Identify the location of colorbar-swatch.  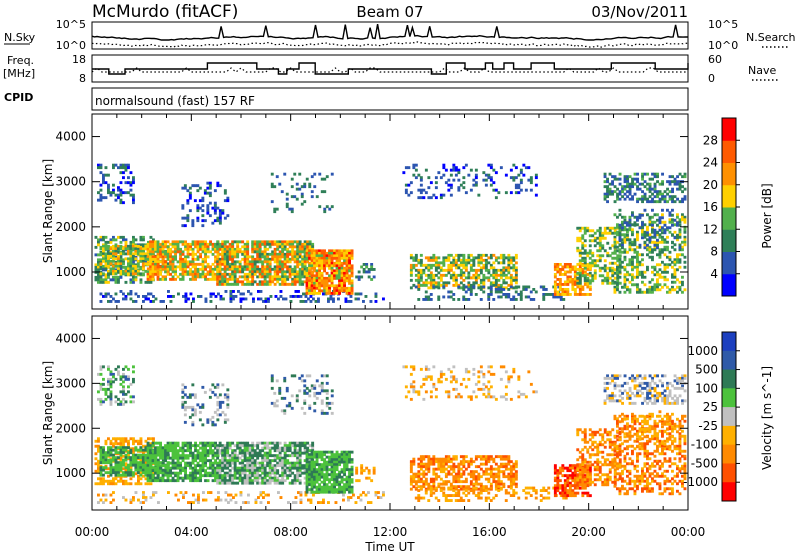
(729, 285).